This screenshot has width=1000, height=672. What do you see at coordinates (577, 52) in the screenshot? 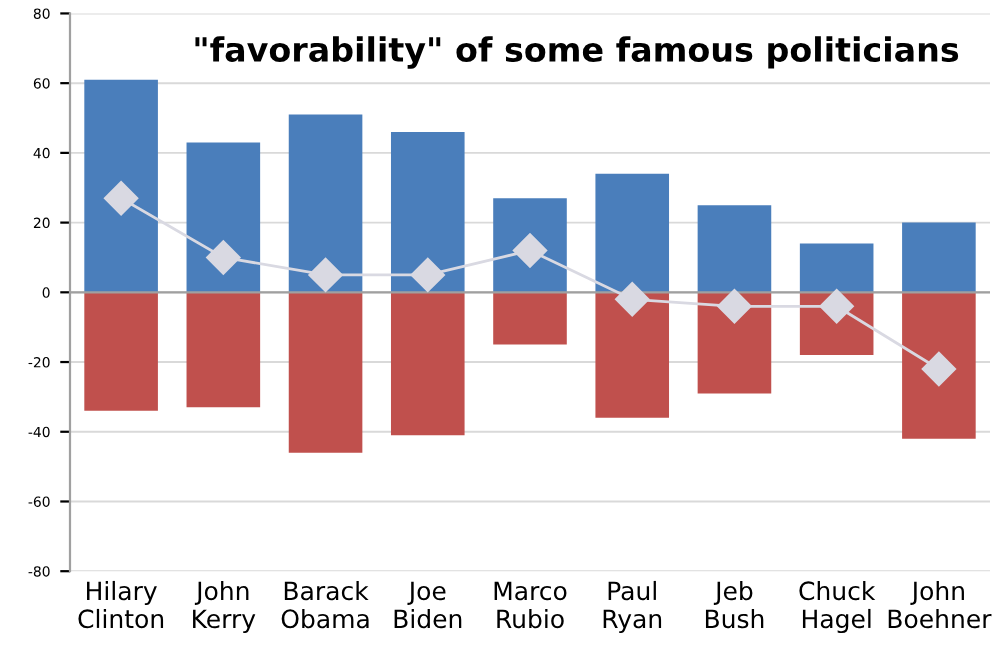
I see `text: "favorability" of some famous politicians` at bounding box center [577, 52].